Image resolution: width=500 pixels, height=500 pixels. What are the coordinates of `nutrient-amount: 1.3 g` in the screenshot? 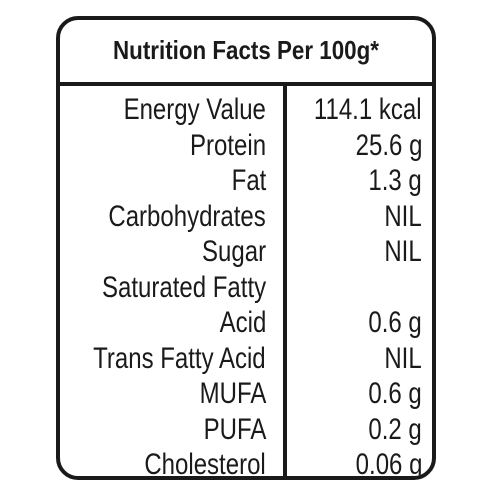 It's located at (395, 180).